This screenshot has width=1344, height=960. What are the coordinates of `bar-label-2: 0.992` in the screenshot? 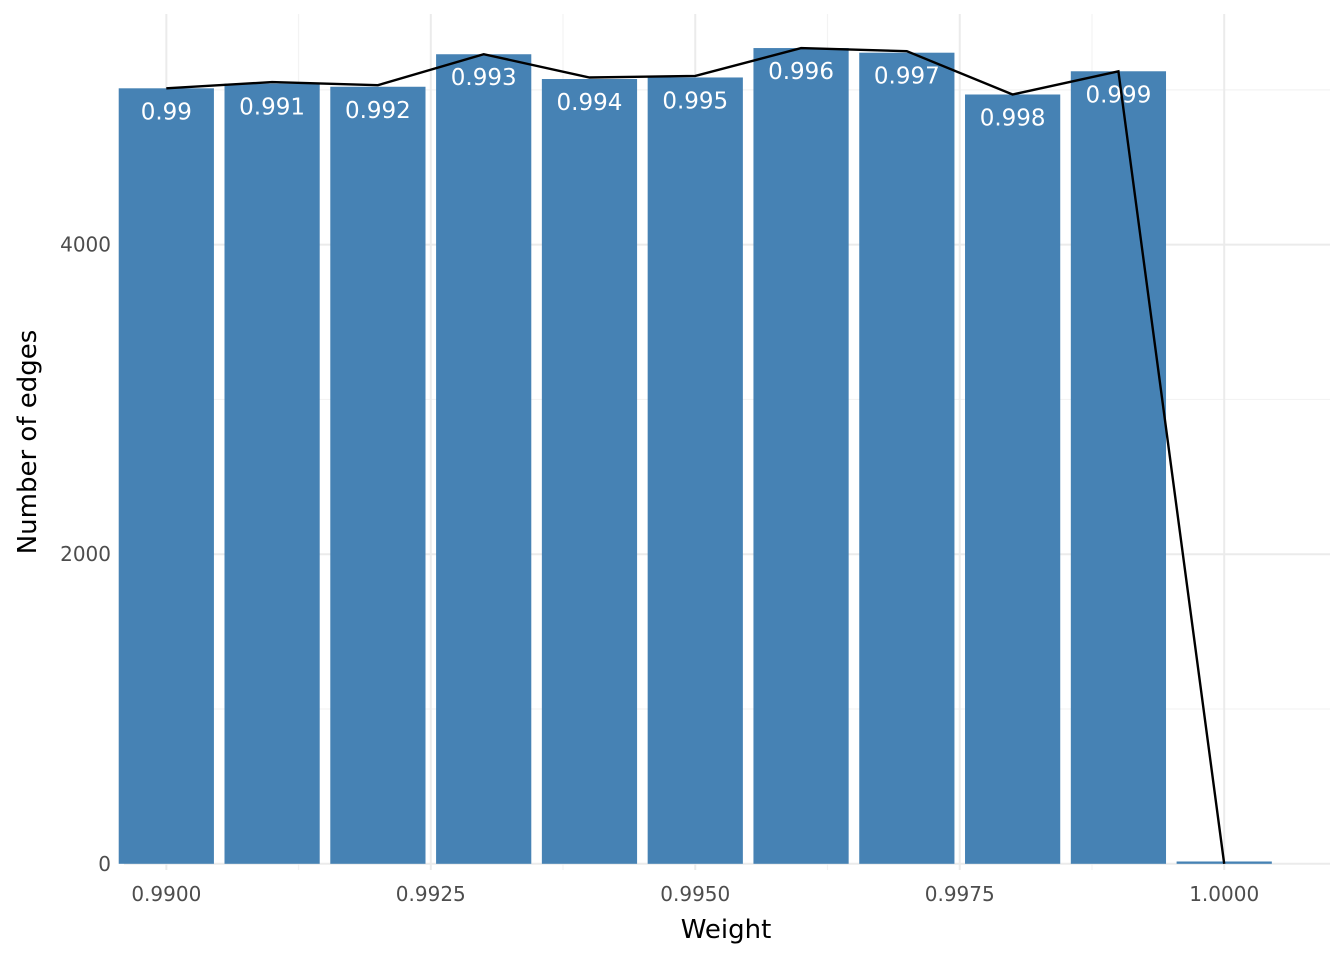 It's located at (378, 111).